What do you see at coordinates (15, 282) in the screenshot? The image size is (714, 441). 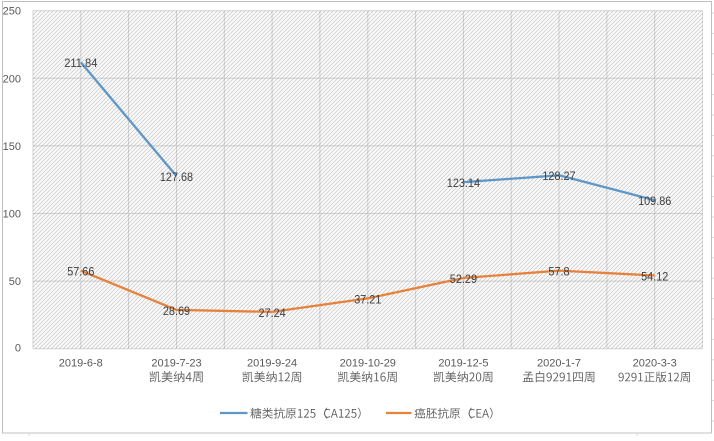 I see `svg-text: 50` at bounding box center [15, 282].